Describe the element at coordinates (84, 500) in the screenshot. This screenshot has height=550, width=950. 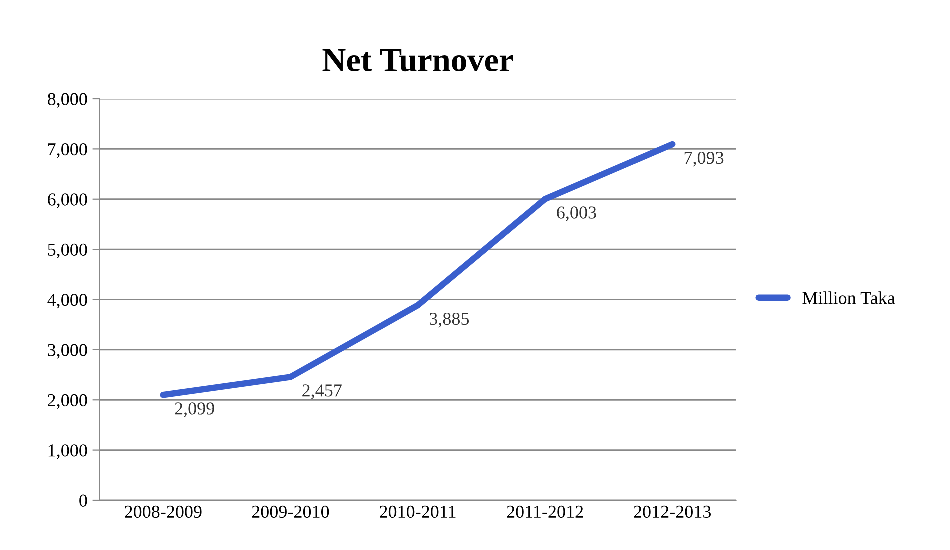
I see `y-tick-label: 0` at that location.